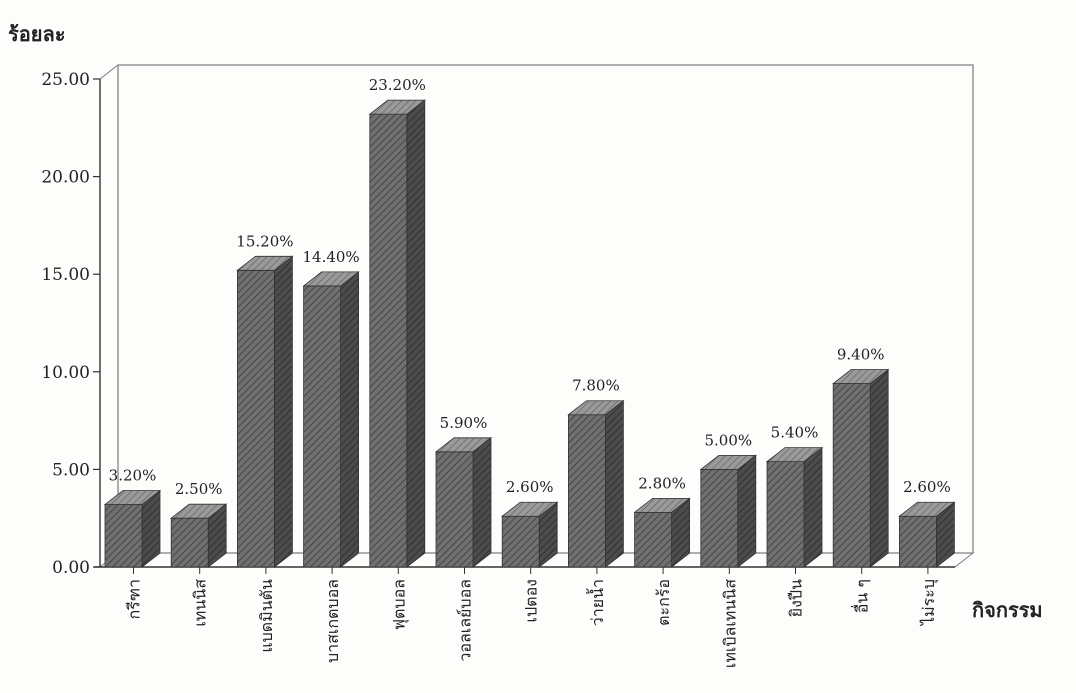 The height and width of the screenshot is (693, 1076). What do you see at coordinates (596, 602) in the screenshot?
I see `x-tick-label: ว่ายน้ำ` at bounding box center [596, 602].